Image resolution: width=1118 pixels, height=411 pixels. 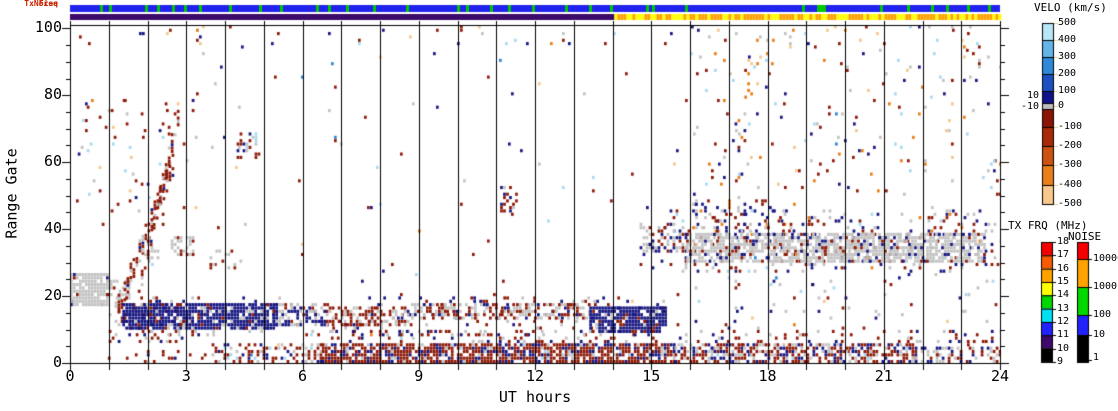 What do you see at coordinates (1063, 295) in the screenshot?
I see `txfrq-tick-label: 14` at bounding box center [1063, 295].